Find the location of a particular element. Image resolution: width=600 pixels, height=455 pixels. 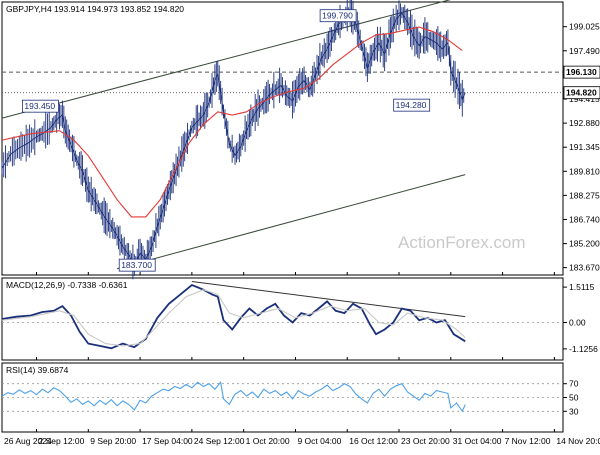

rsi-title: RSI(14) 39.6874 is located at coordinates (37, 370).